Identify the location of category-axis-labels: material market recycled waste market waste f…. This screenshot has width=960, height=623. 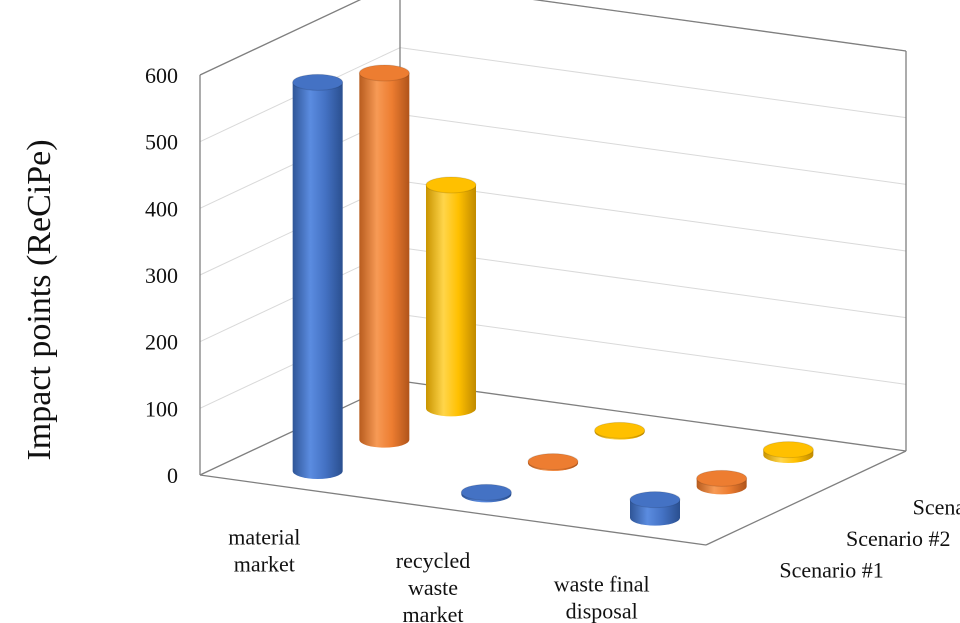
(438, 574).